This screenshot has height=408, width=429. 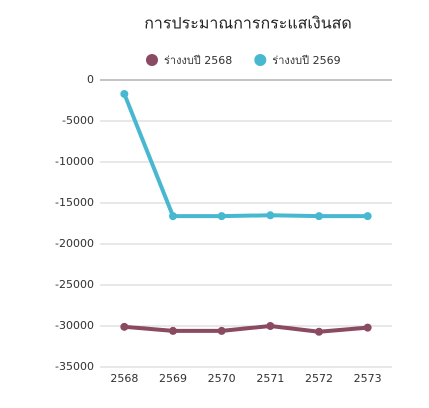 What do you see at coordinates (74, 325) in the screenshot?
I see `y-tick-label: -30000` at bounding box center [74, 325].